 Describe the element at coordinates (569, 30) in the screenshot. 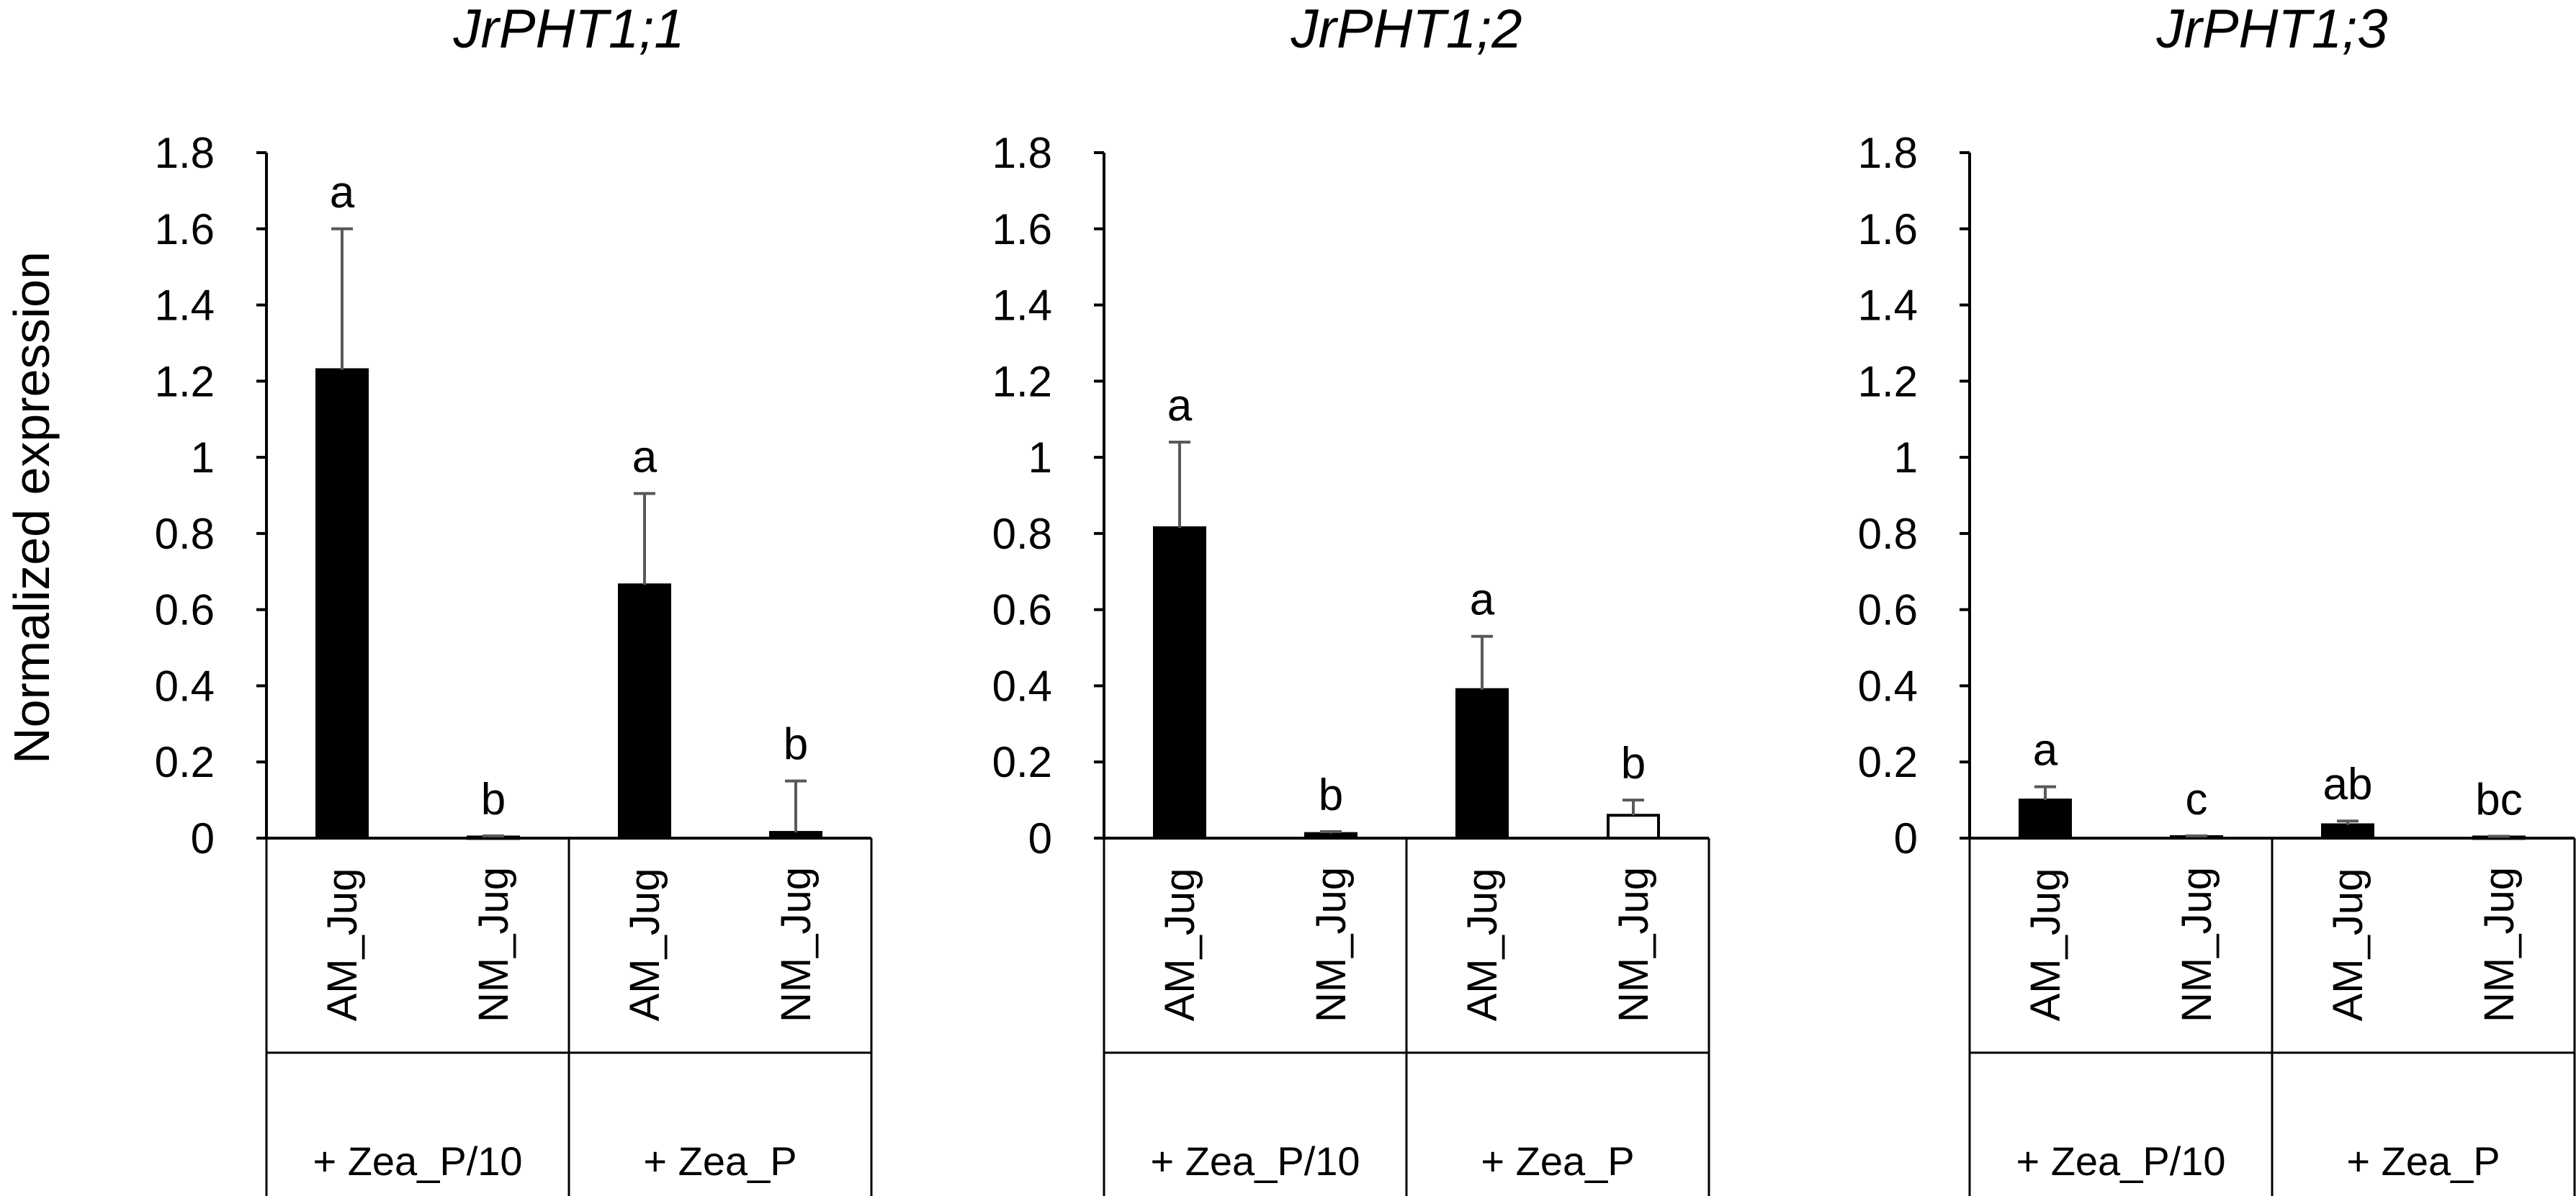

I see `chart-title: JrPHT1;1` at that location.